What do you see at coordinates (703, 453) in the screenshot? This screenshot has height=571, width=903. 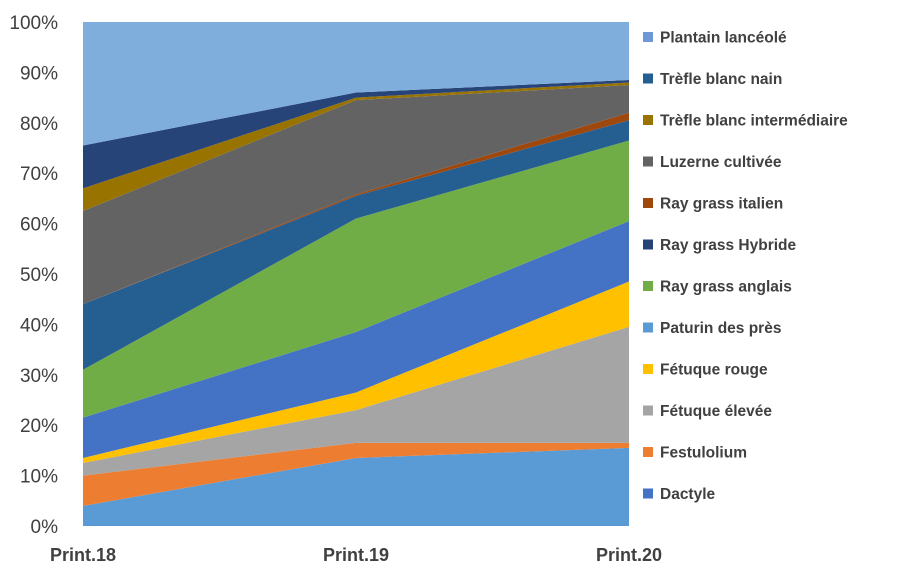 I see `legend-label: Festulolium` at bounding box center [703, 453].